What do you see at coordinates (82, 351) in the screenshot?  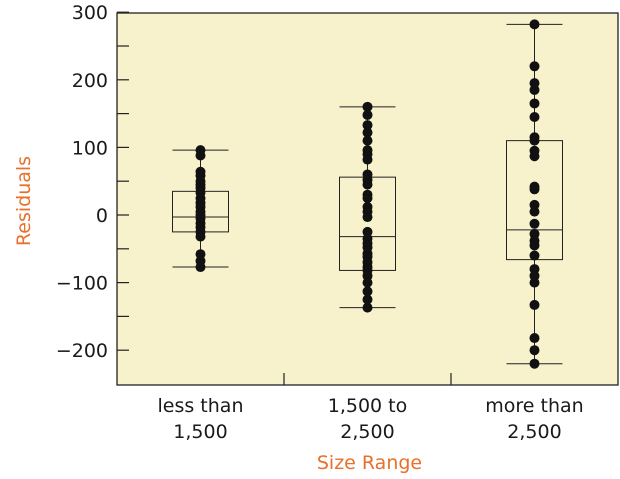 I see `y-tick-label: −200` at bounding box center [82, 351].